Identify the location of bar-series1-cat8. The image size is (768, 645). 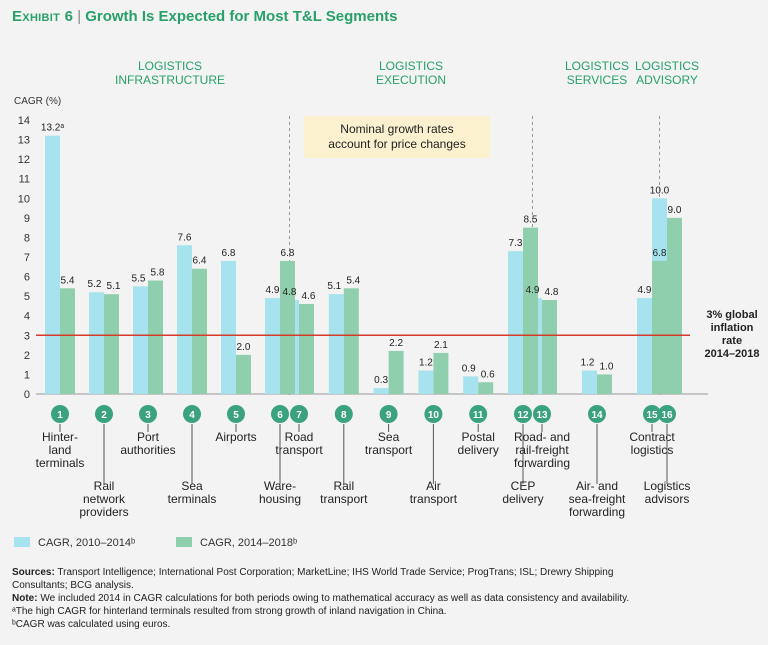
(336, 344).